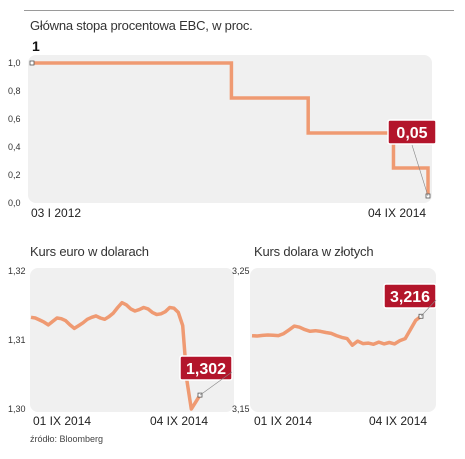  Describe the element at coordinates (17, 409) in the screenshot. I see `chart2-ytick: 1,30` at that location.